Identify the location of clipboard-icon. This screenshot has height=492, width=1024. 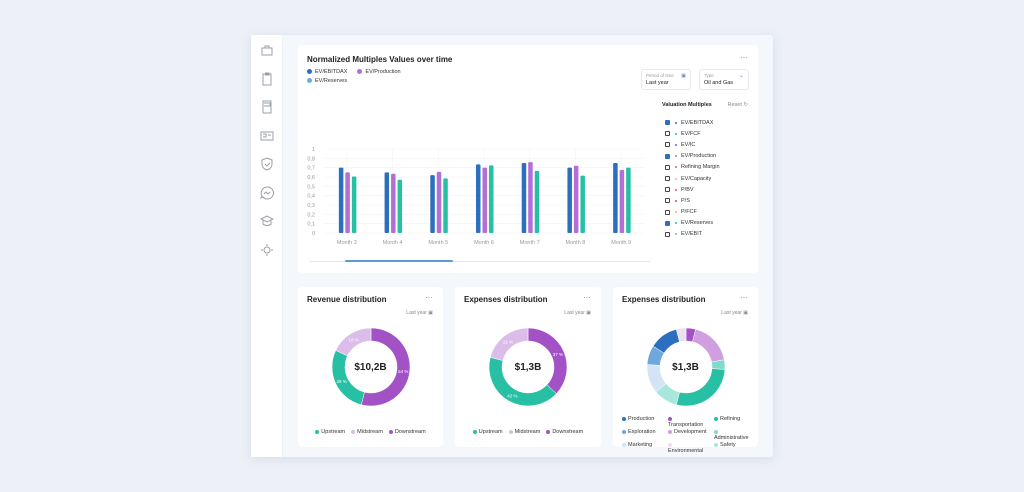
(267, 79).